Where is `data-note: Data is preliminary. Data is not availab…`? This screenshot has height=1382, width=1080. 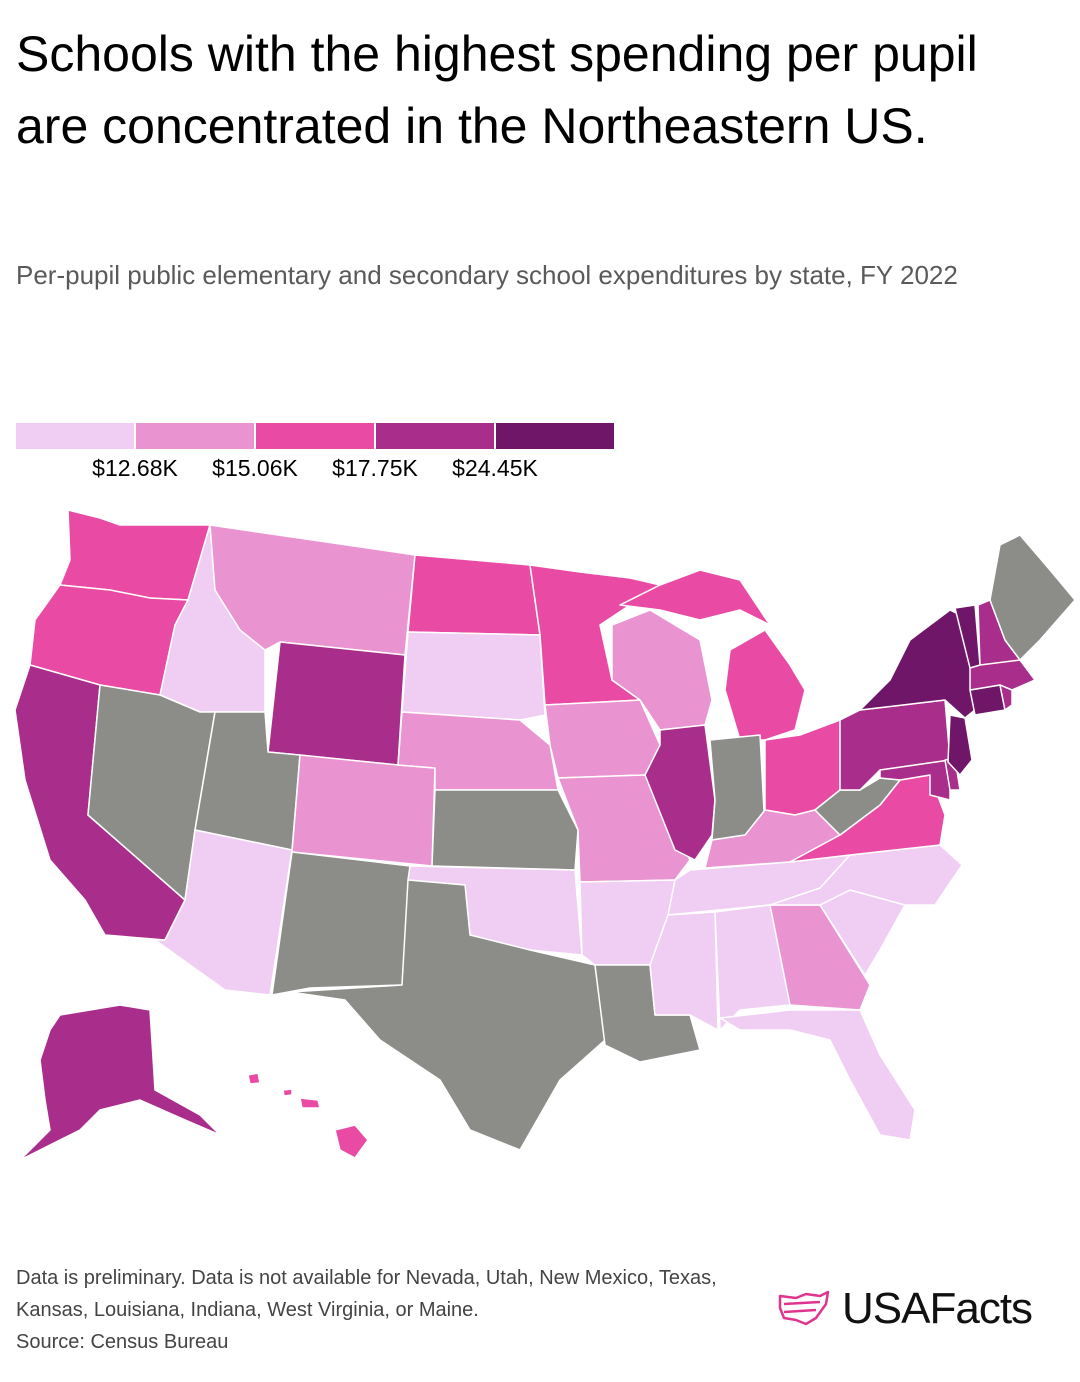 data-note: Data is preliminary. Data is not availab… is located at coordinates (366, 1294).